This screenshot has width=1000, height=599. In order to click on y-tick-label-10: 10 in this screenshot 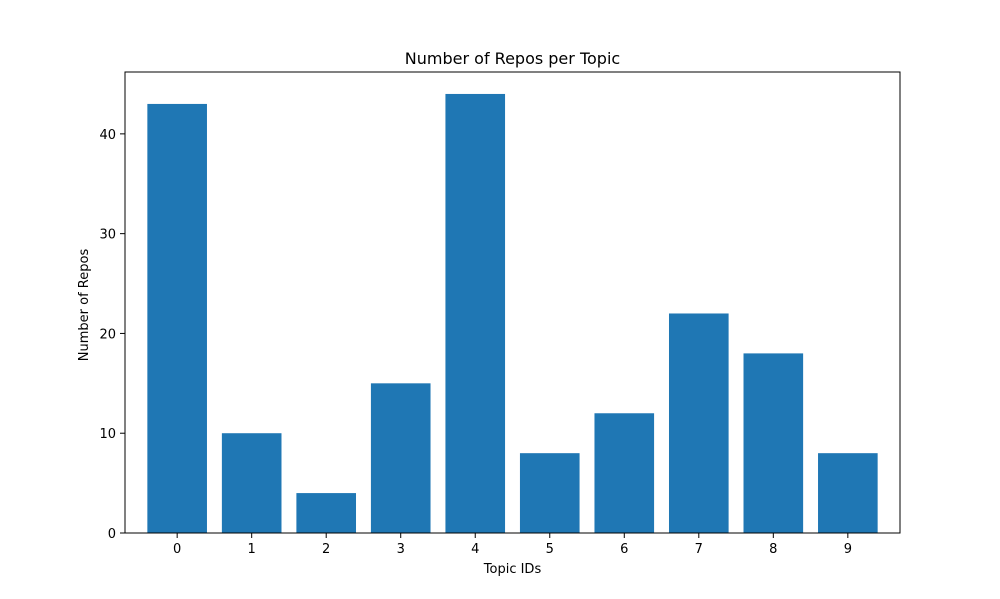, I will do `click(107, 434)`.